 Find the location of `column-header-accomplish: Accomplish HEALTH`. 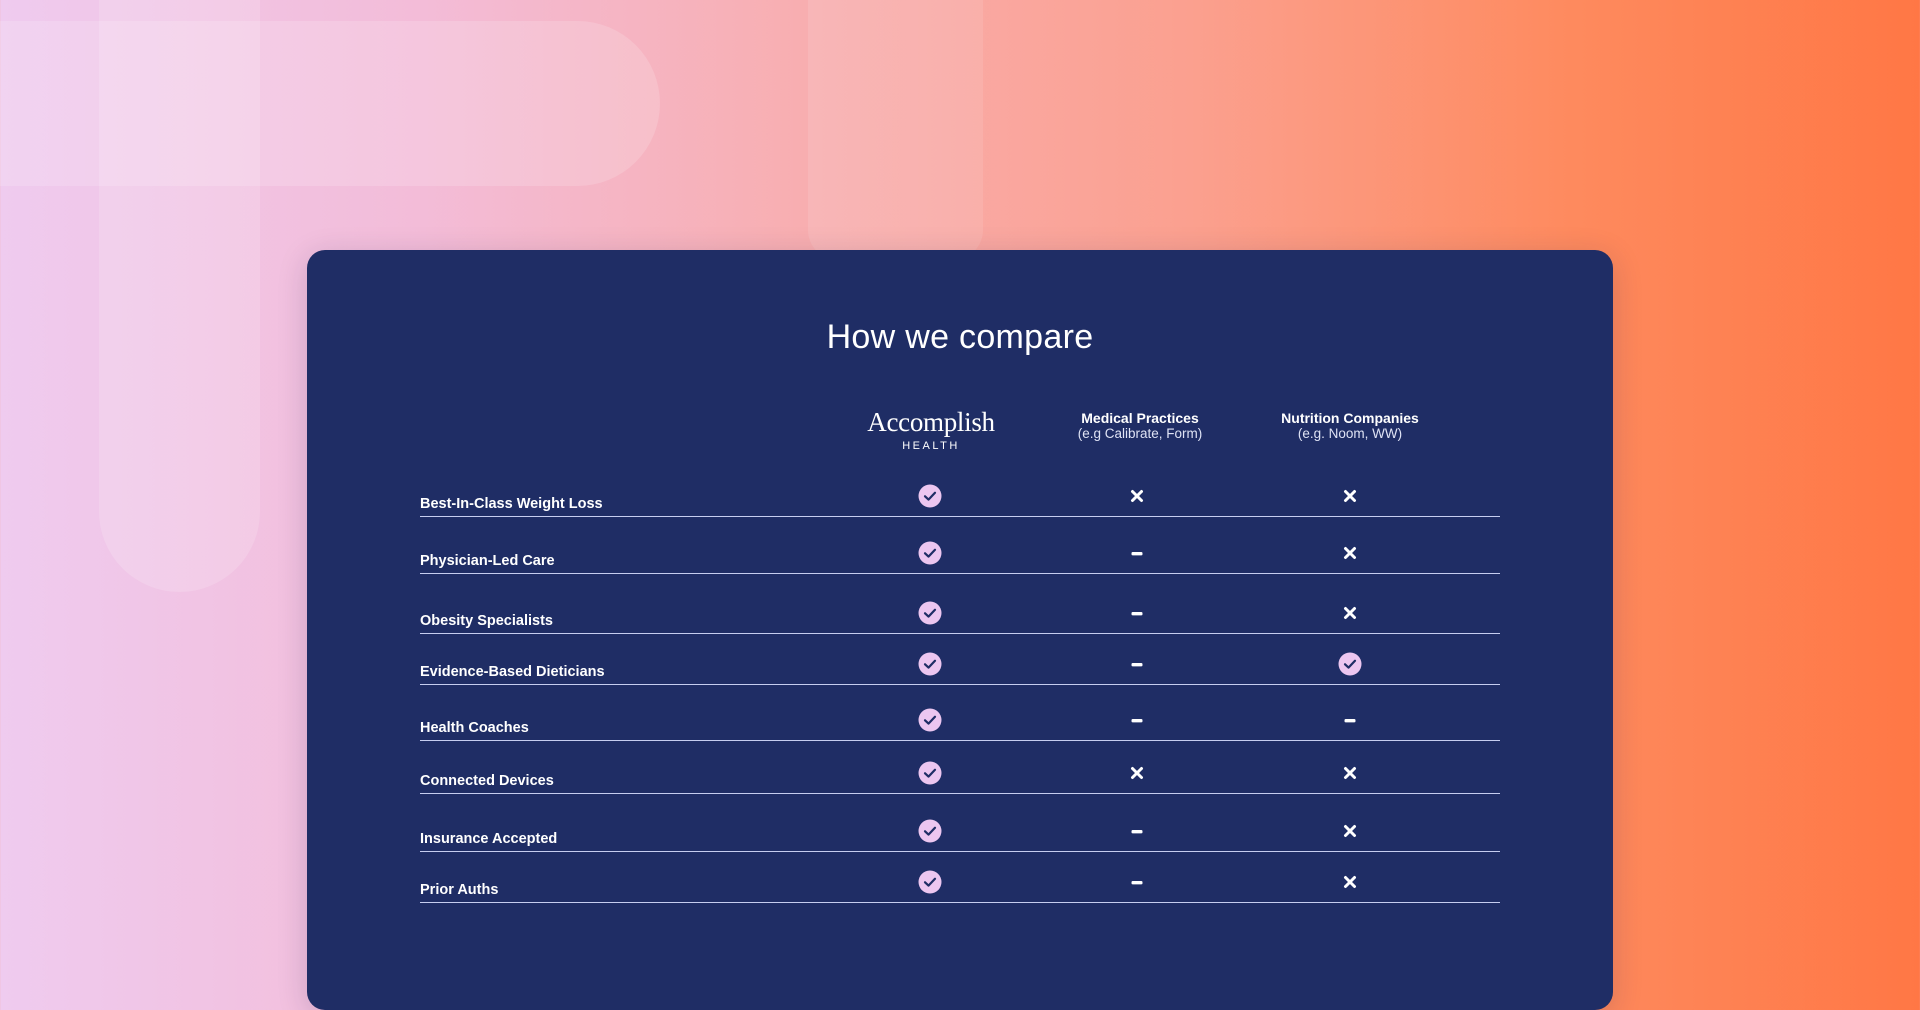

column-header-accomplish: Accomplish HEALTH is located at coordinates (931, 429).